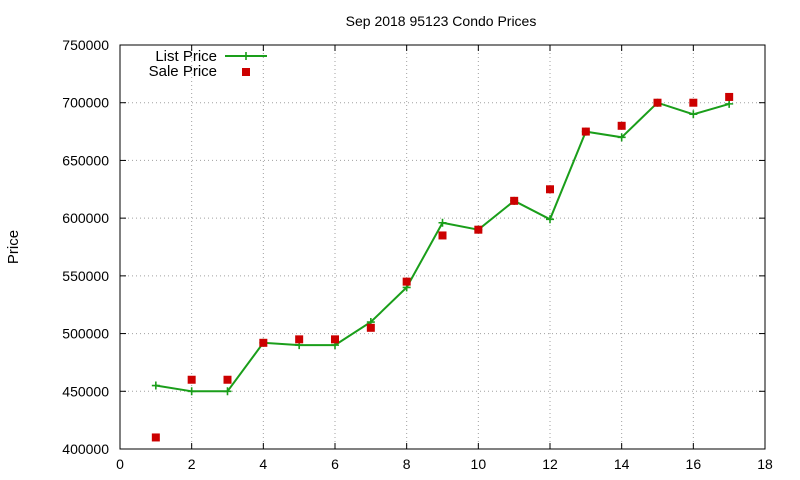 This screenshot has height=480, width=800. What do you see at coordinates (192, 464) in the screenshot?
I see `x-tick-label: 2` at bounding box center [192, 464].